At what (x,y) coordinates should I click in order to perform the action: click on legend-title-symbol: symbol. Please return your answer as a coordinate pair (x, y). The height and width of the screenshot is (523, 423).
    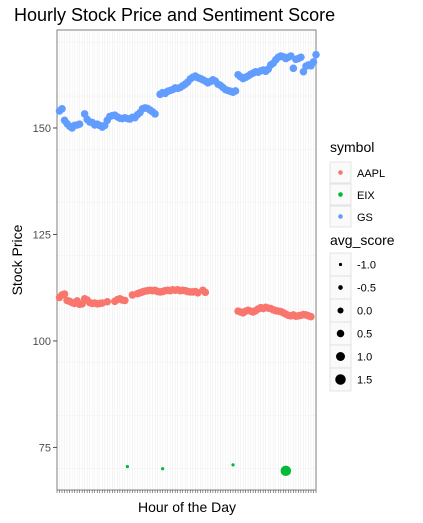
    Looking at the image, I should click on (352, 147).